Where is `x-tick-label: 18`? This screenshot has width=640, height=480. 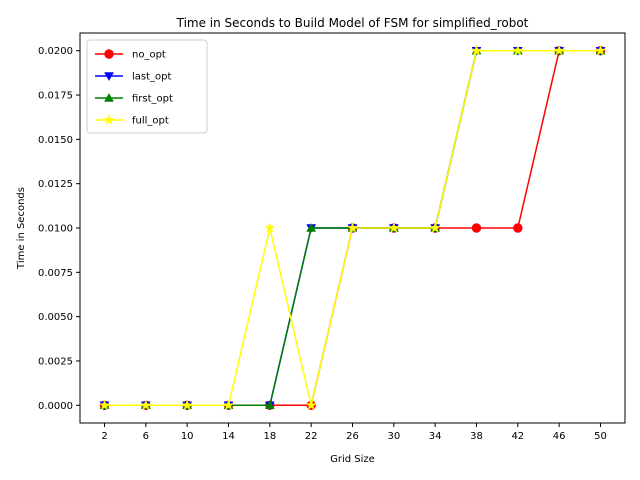
x-tick-label: 18 is located at coordinates (269, 436).